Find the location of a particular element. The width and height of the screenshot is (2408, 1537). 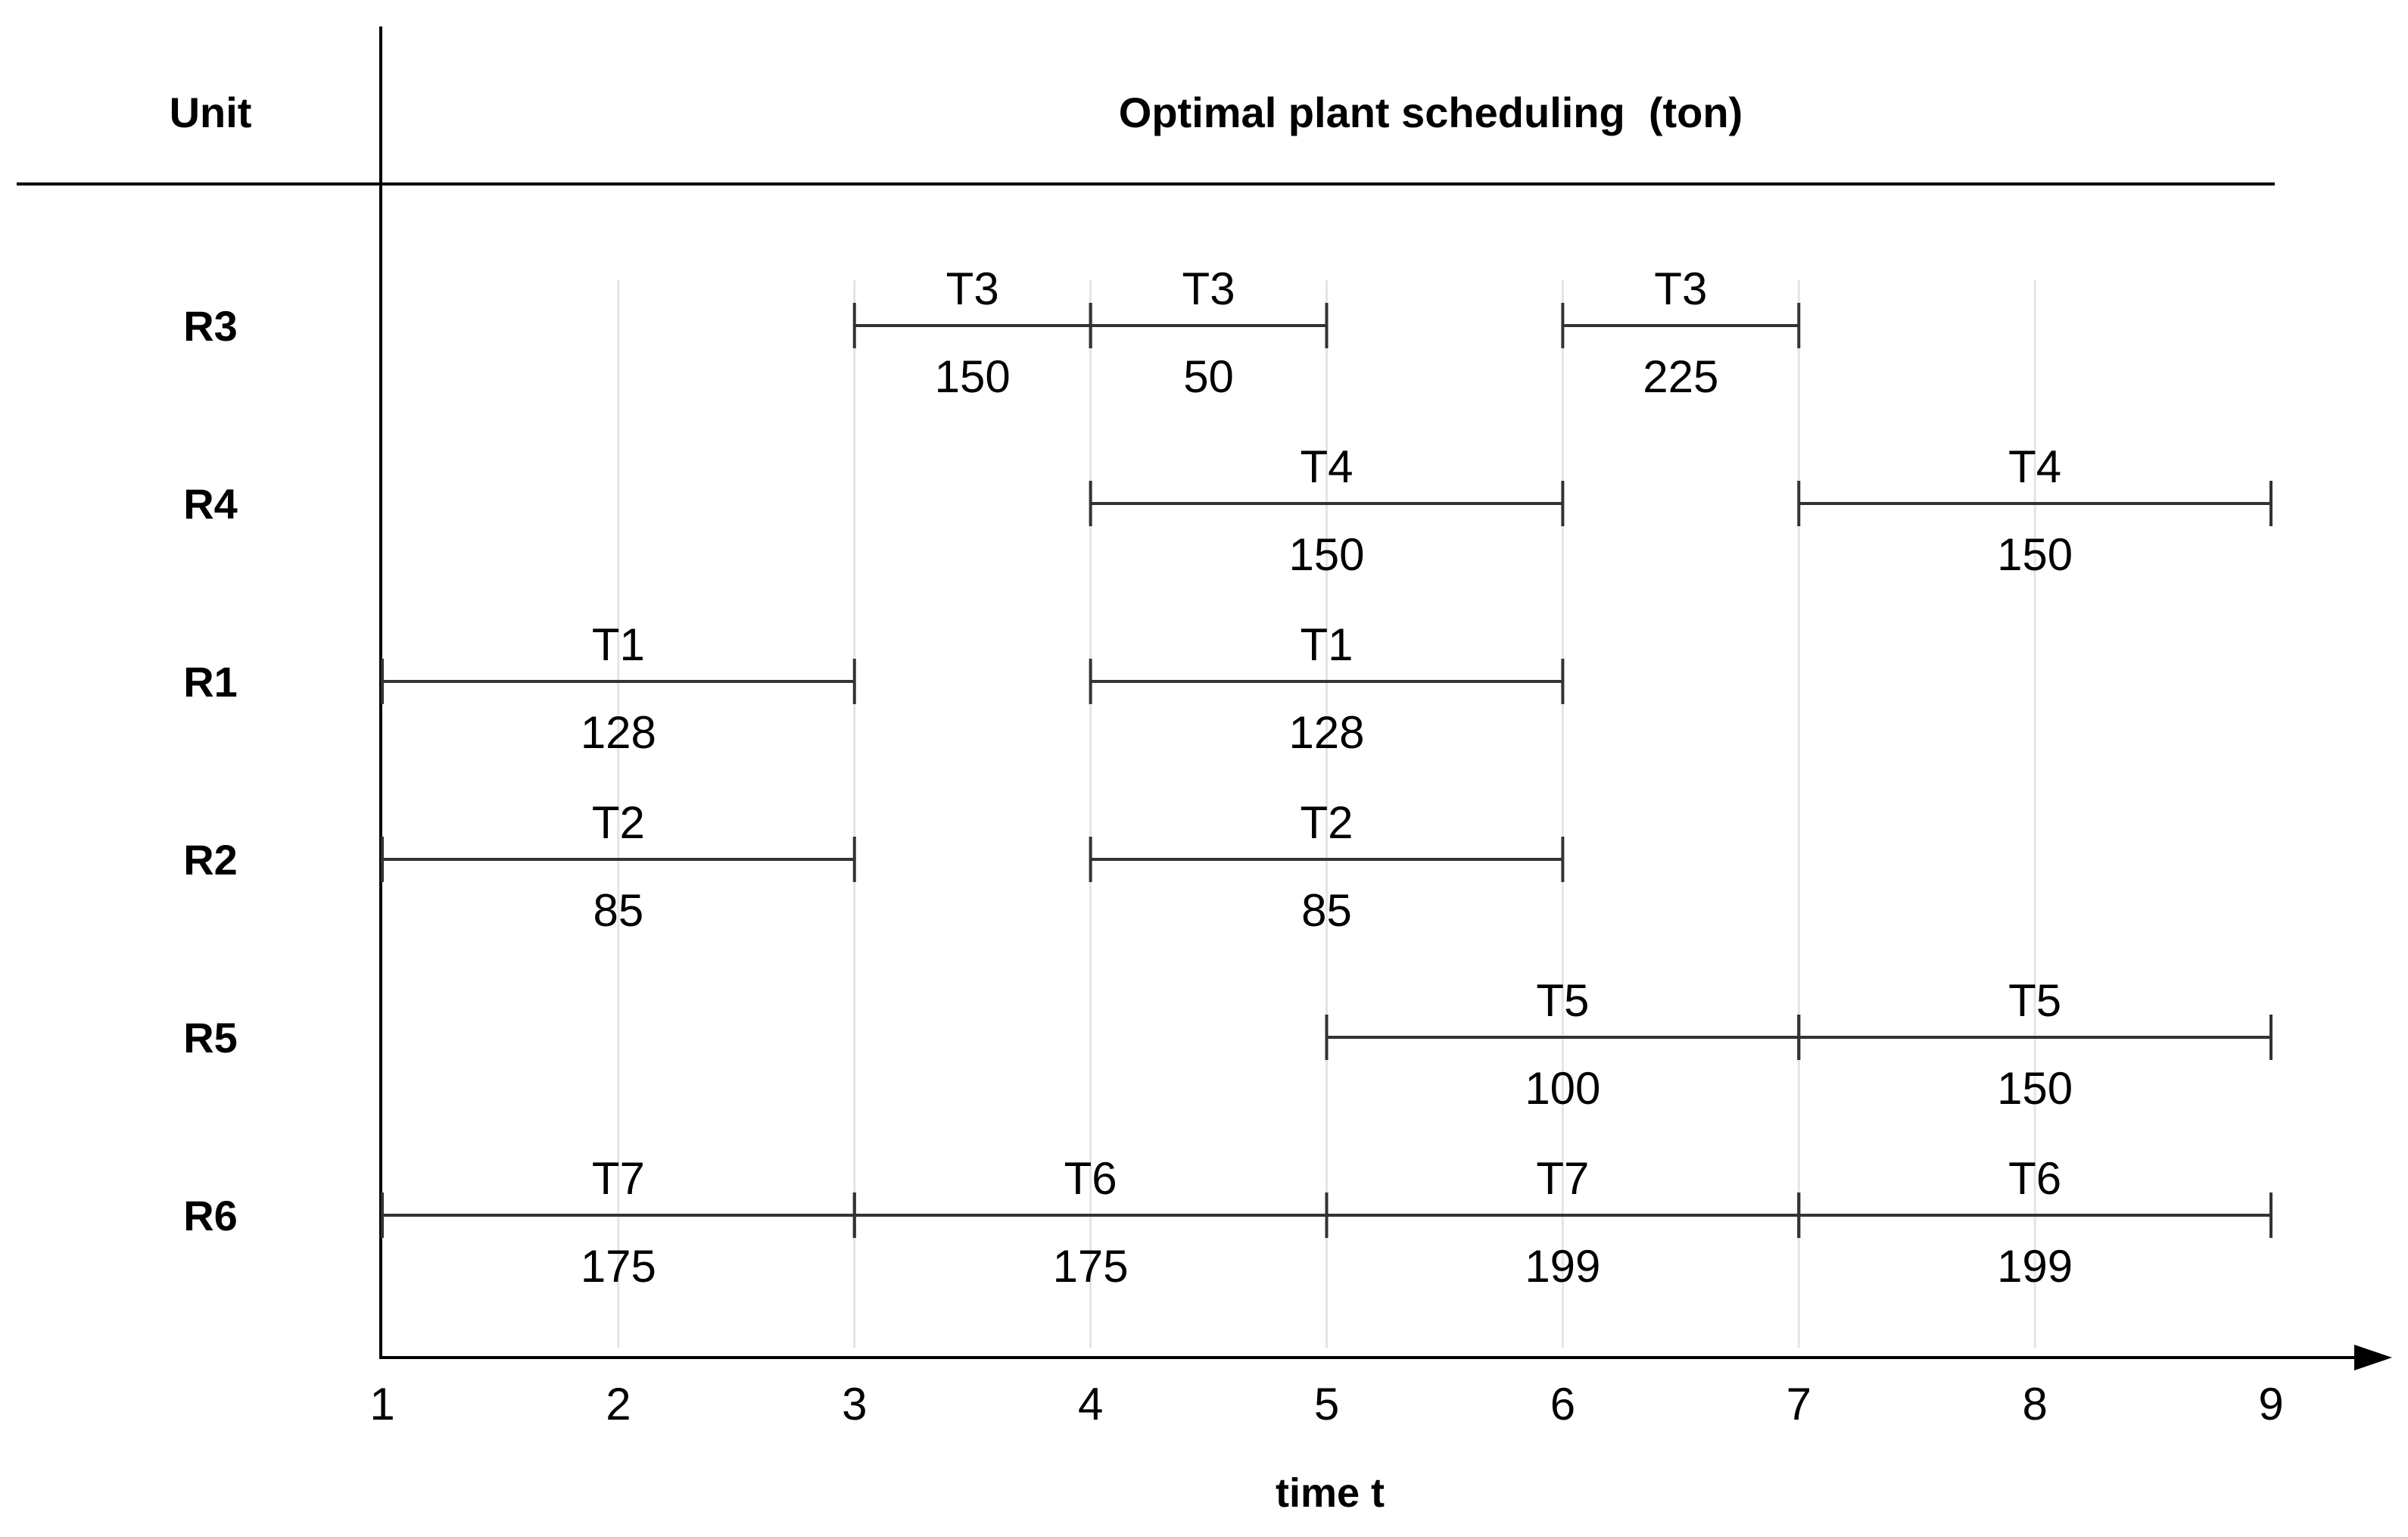

unit-row-r5: R5 T5 100 T5 150 is located at coordinates (1227, 1044).